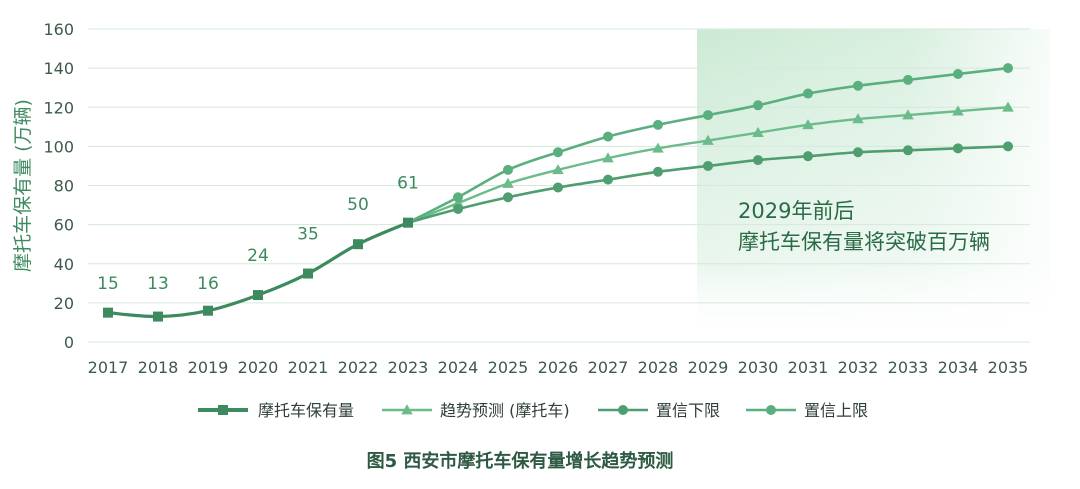 Image resolution: width=1080 pixels, height=489 pixels. Describe the element at coordinates (208, 284) in the screenshot. I see `data-label: 16` at that location.